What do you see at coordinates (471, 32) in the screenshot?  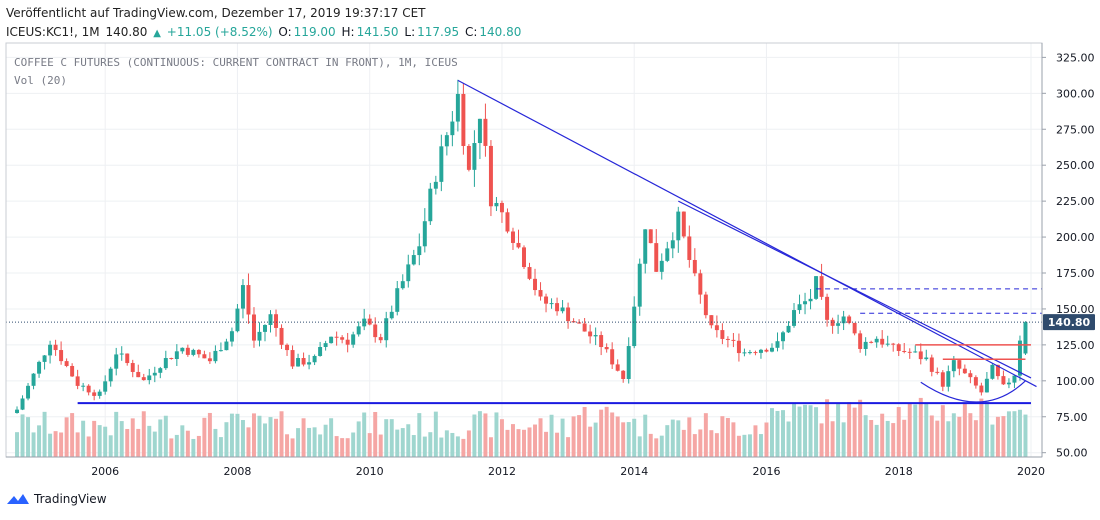 I see `close-label: C:` at bounding box center [471, 32].